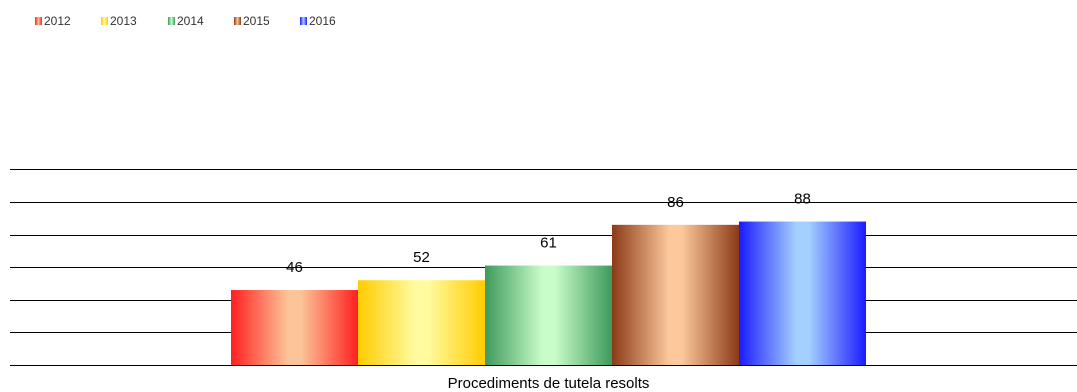 The width and height of the screenshot is (1077, 392). Describe the element at coordinates (548, 233) in the screenshot. I see `data-labels: 46 52 61 86 88` at that location.